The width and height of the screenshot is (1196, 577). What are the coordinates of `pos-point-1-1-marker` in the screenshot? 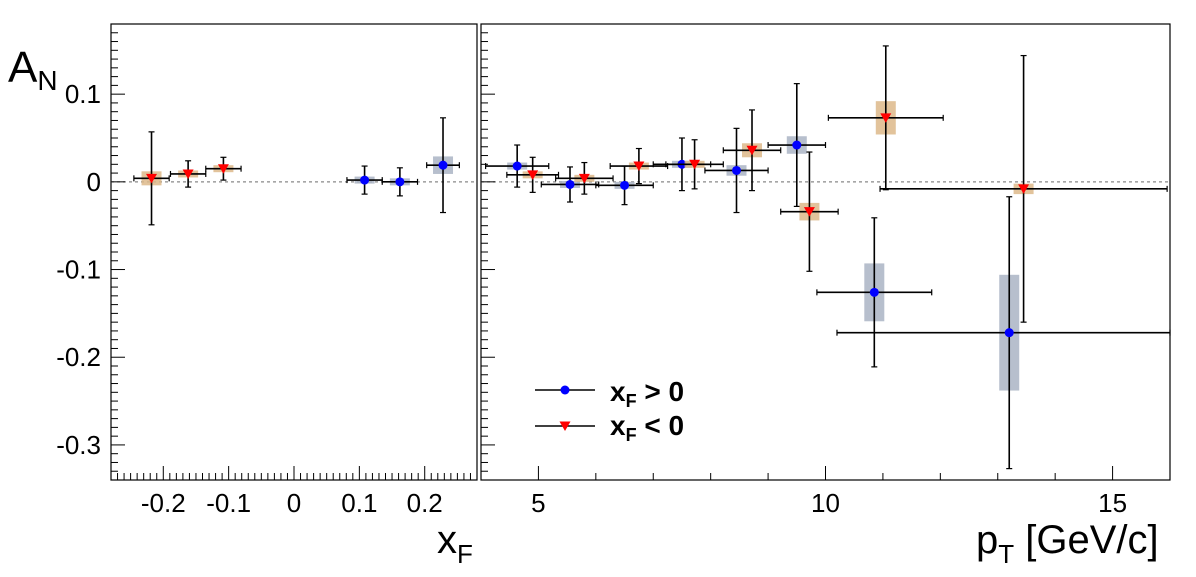 It's located at (570, 184).